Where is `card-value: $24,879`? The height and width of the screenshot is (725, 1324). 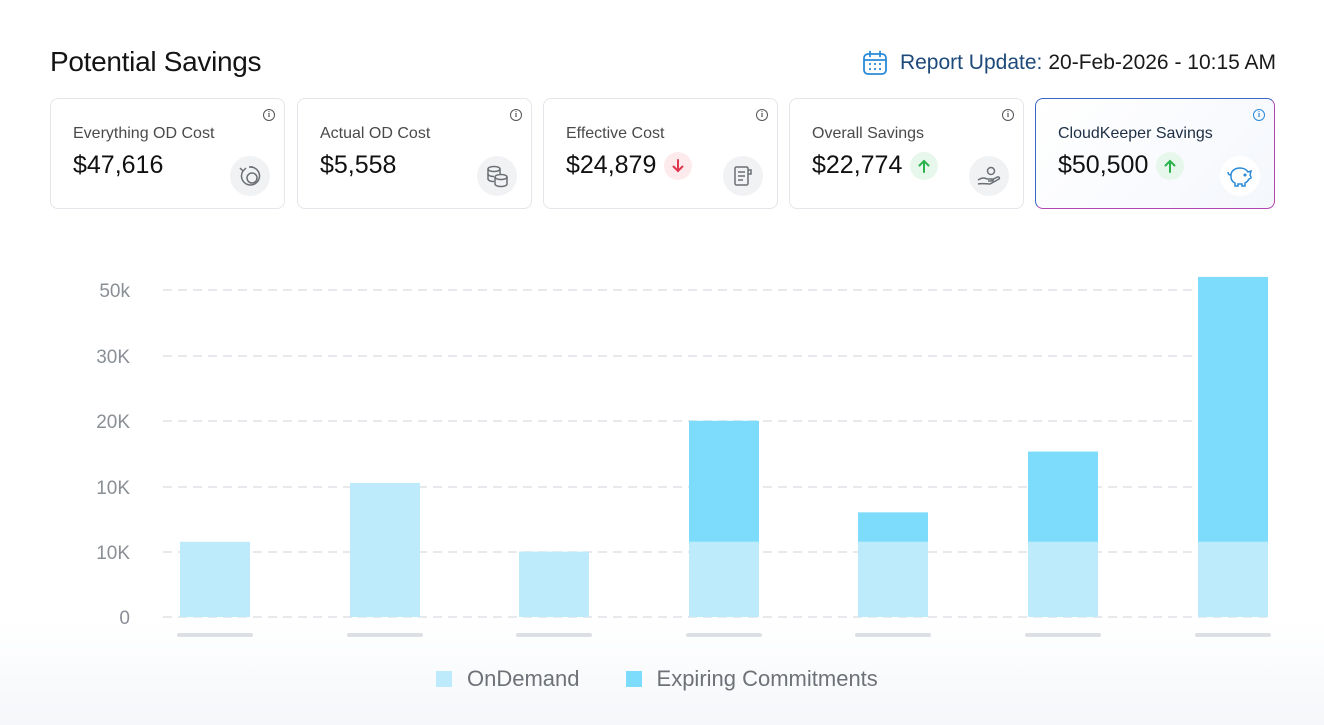
card-value: $24,879 is located at coordinates (629, 165).